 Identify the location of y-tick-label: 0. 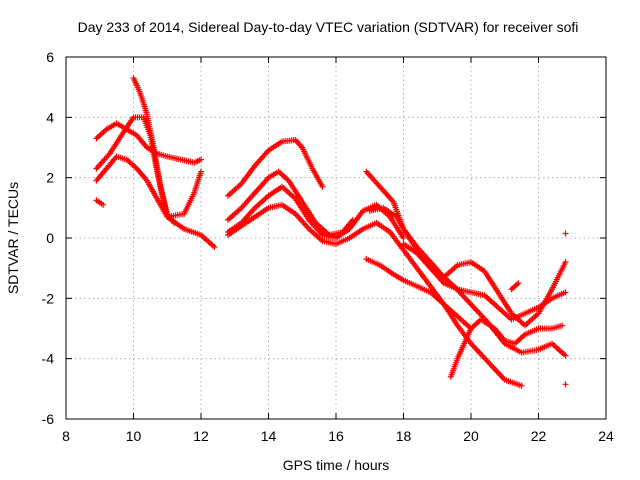
(50, 238).